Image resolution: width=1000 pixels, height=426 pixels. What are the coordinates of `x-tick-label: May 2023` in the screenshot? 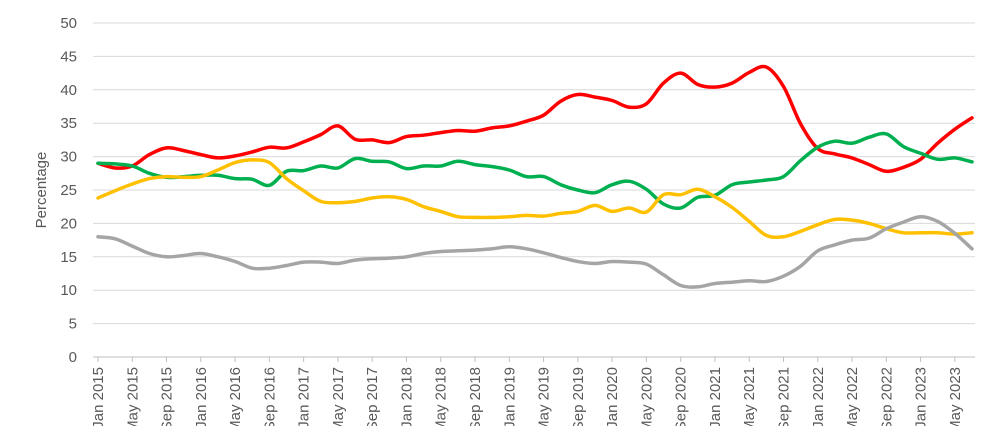 It's located at (955, 396).